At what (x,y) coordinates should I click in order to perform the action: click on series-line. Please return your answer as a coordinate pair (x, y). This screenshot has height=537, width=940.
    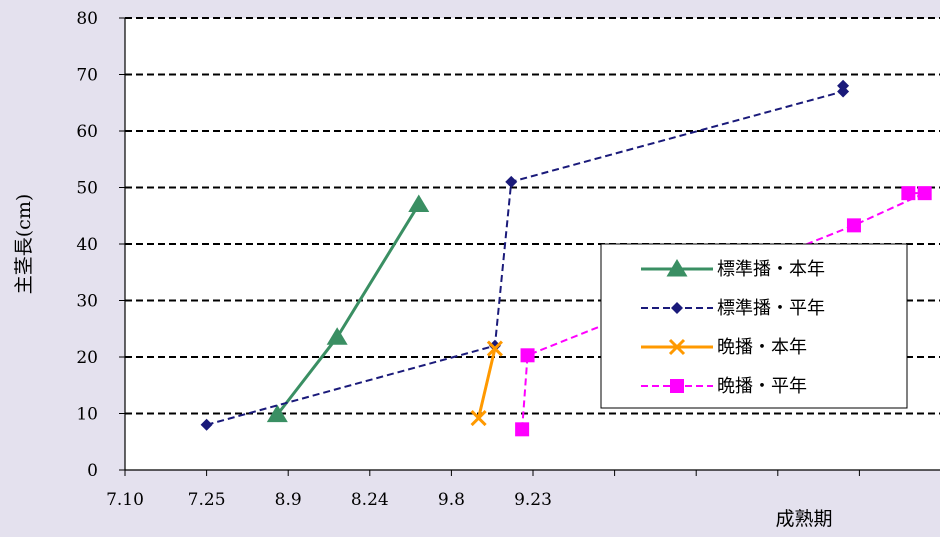
    Looking at the image, I should click on (487, 383).